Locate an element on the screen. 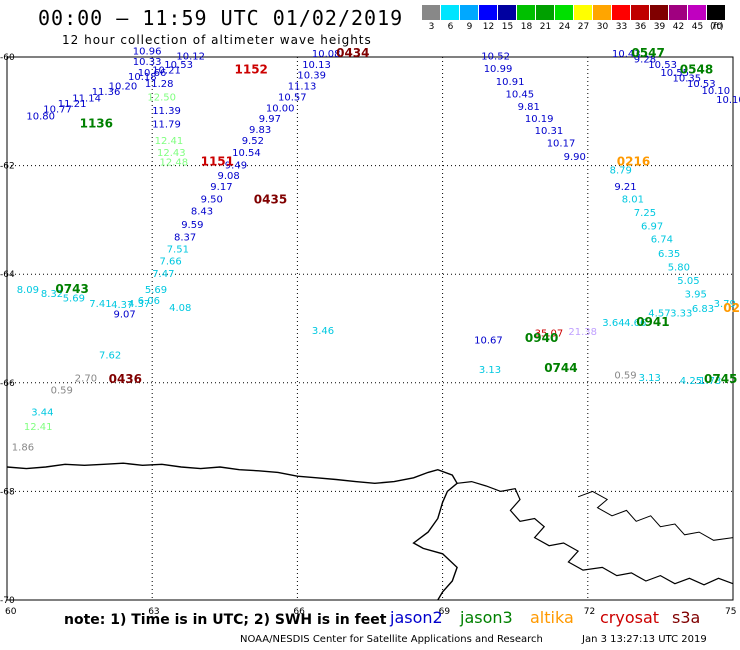 The height and width of the screenshot is (650, 740). wave-height-label: 8.43 is located at coordinates (202, 212).